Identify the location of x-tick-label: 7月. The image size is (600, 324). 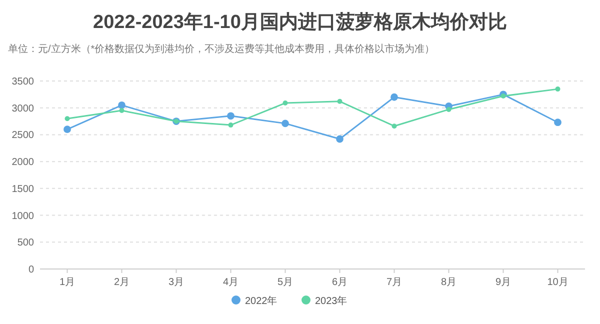
(394, 282).